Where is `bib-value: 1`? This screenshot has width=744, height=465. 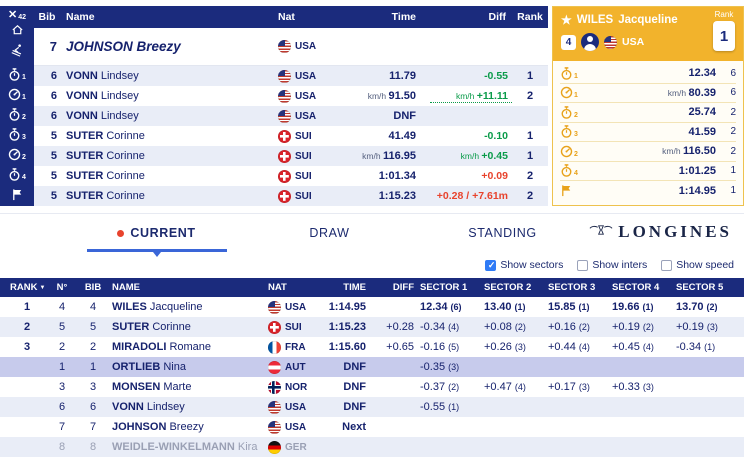 bib-value: 1 is located at coordinates (93, 367).